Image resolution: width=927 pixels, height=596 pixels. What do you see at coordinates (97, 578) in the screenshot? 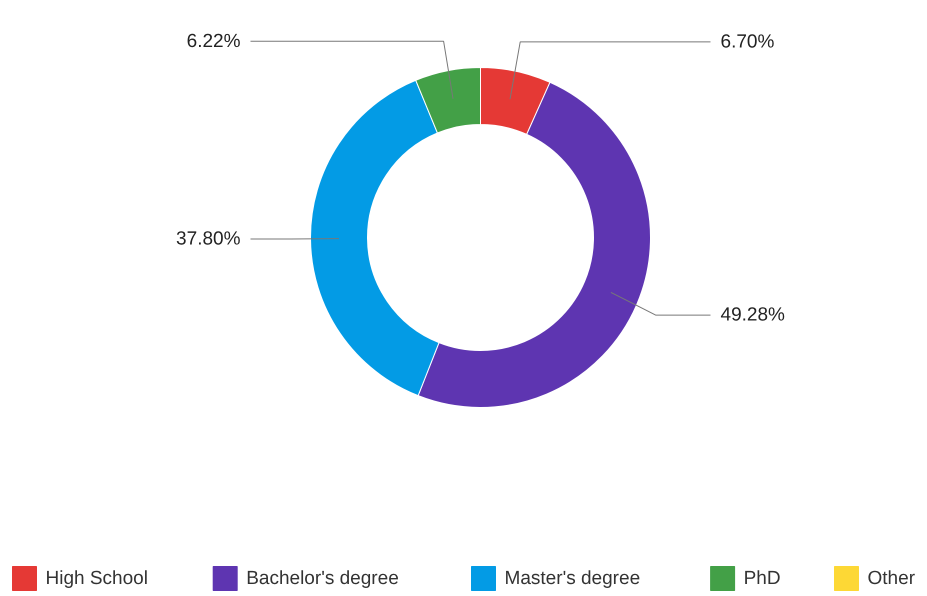
I see `legend-label: High School` at bounding box center [97, 578].